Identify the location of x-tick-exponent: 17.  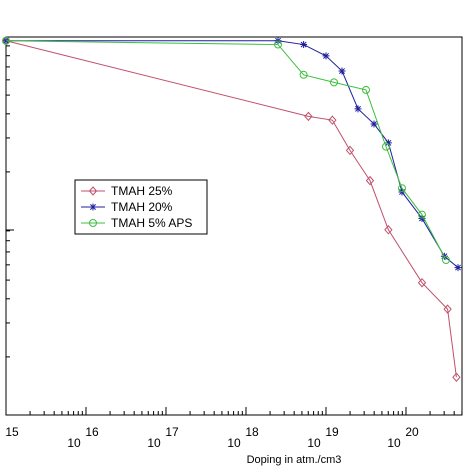
(172, 432).